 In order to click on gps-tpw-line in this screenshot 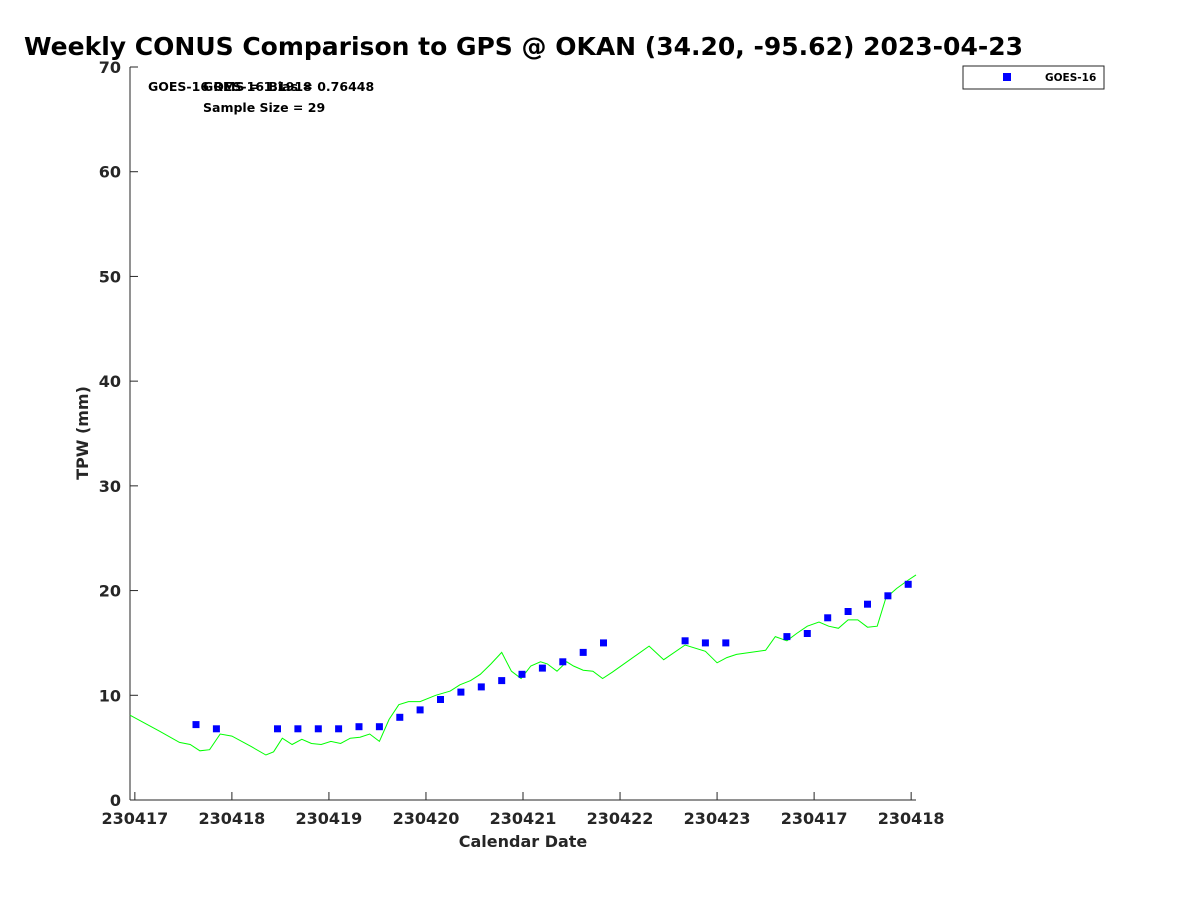, I will do `click(523, 665)`.